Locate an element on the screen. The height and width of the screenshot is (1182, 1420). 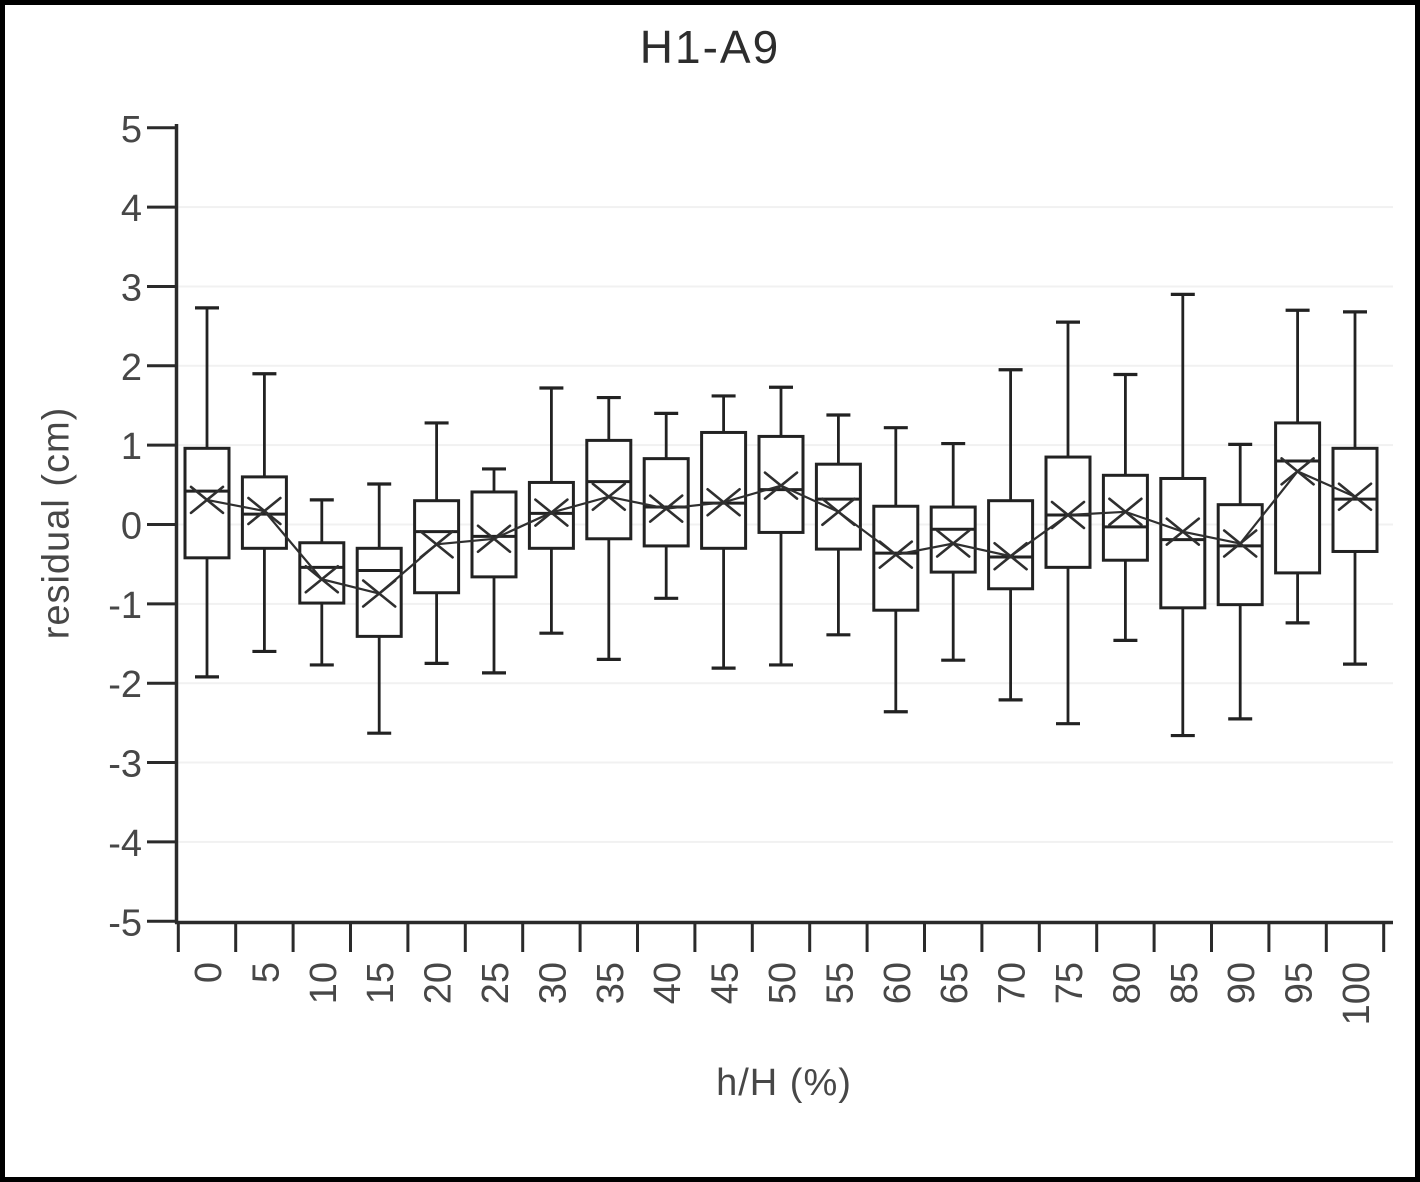
y-tick-label: 3 is located at coordinates (131, 288).